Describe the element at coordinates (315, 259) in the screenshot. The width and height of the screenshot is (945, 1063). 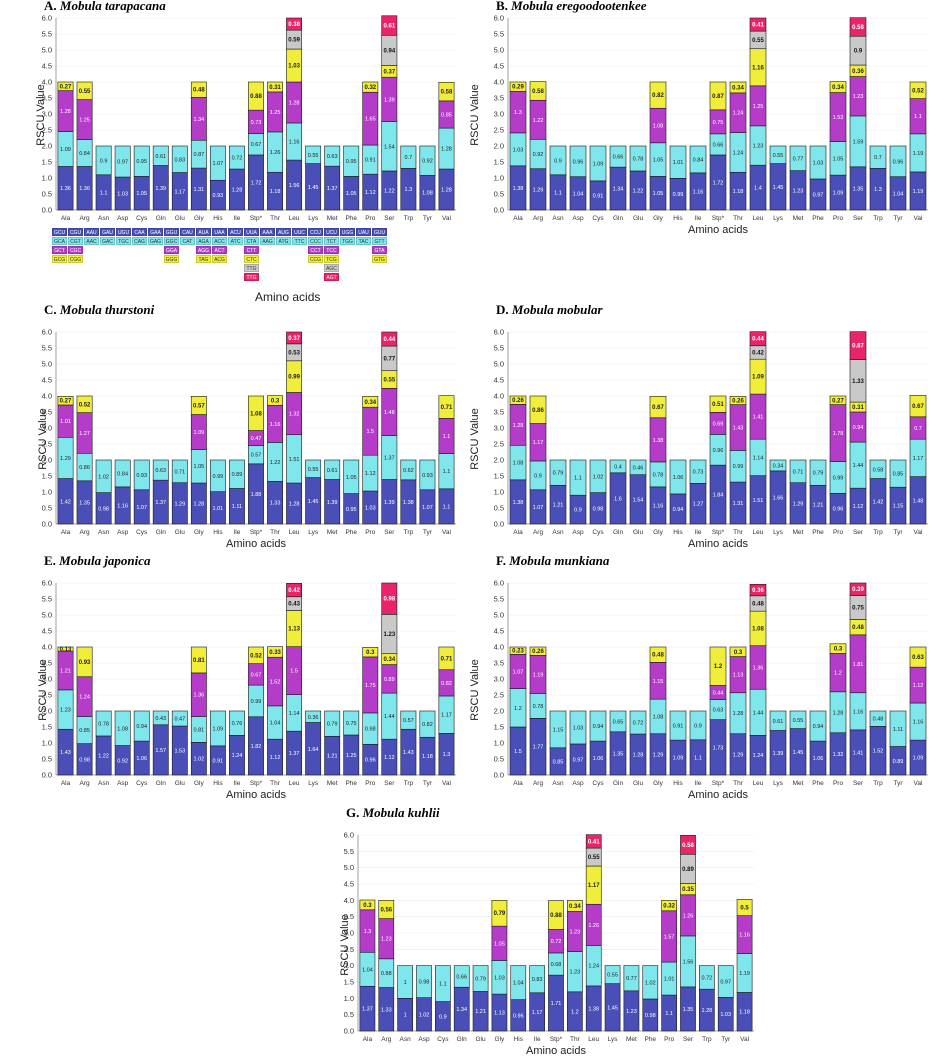
I see `codon-cell: CCG` at that location.